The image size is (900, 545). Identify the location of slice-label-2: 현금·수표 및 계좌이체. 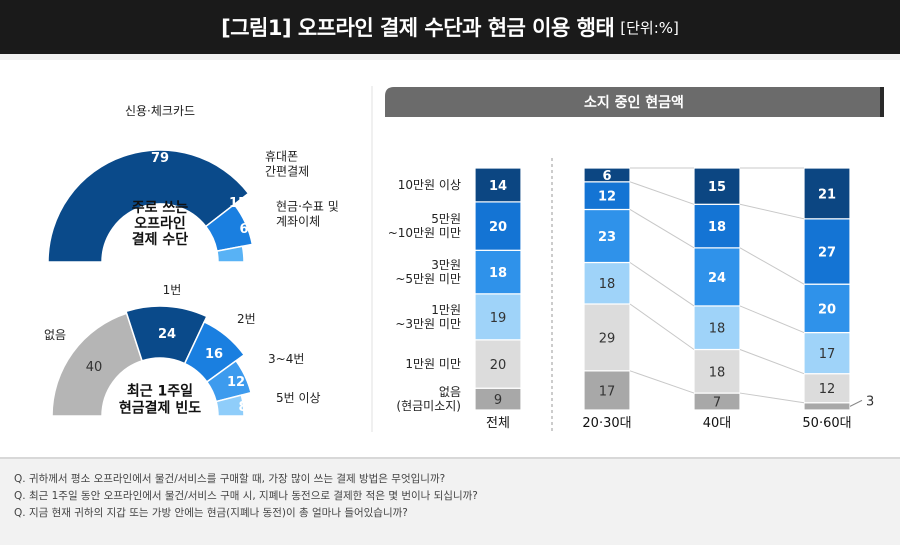
(307, 214).